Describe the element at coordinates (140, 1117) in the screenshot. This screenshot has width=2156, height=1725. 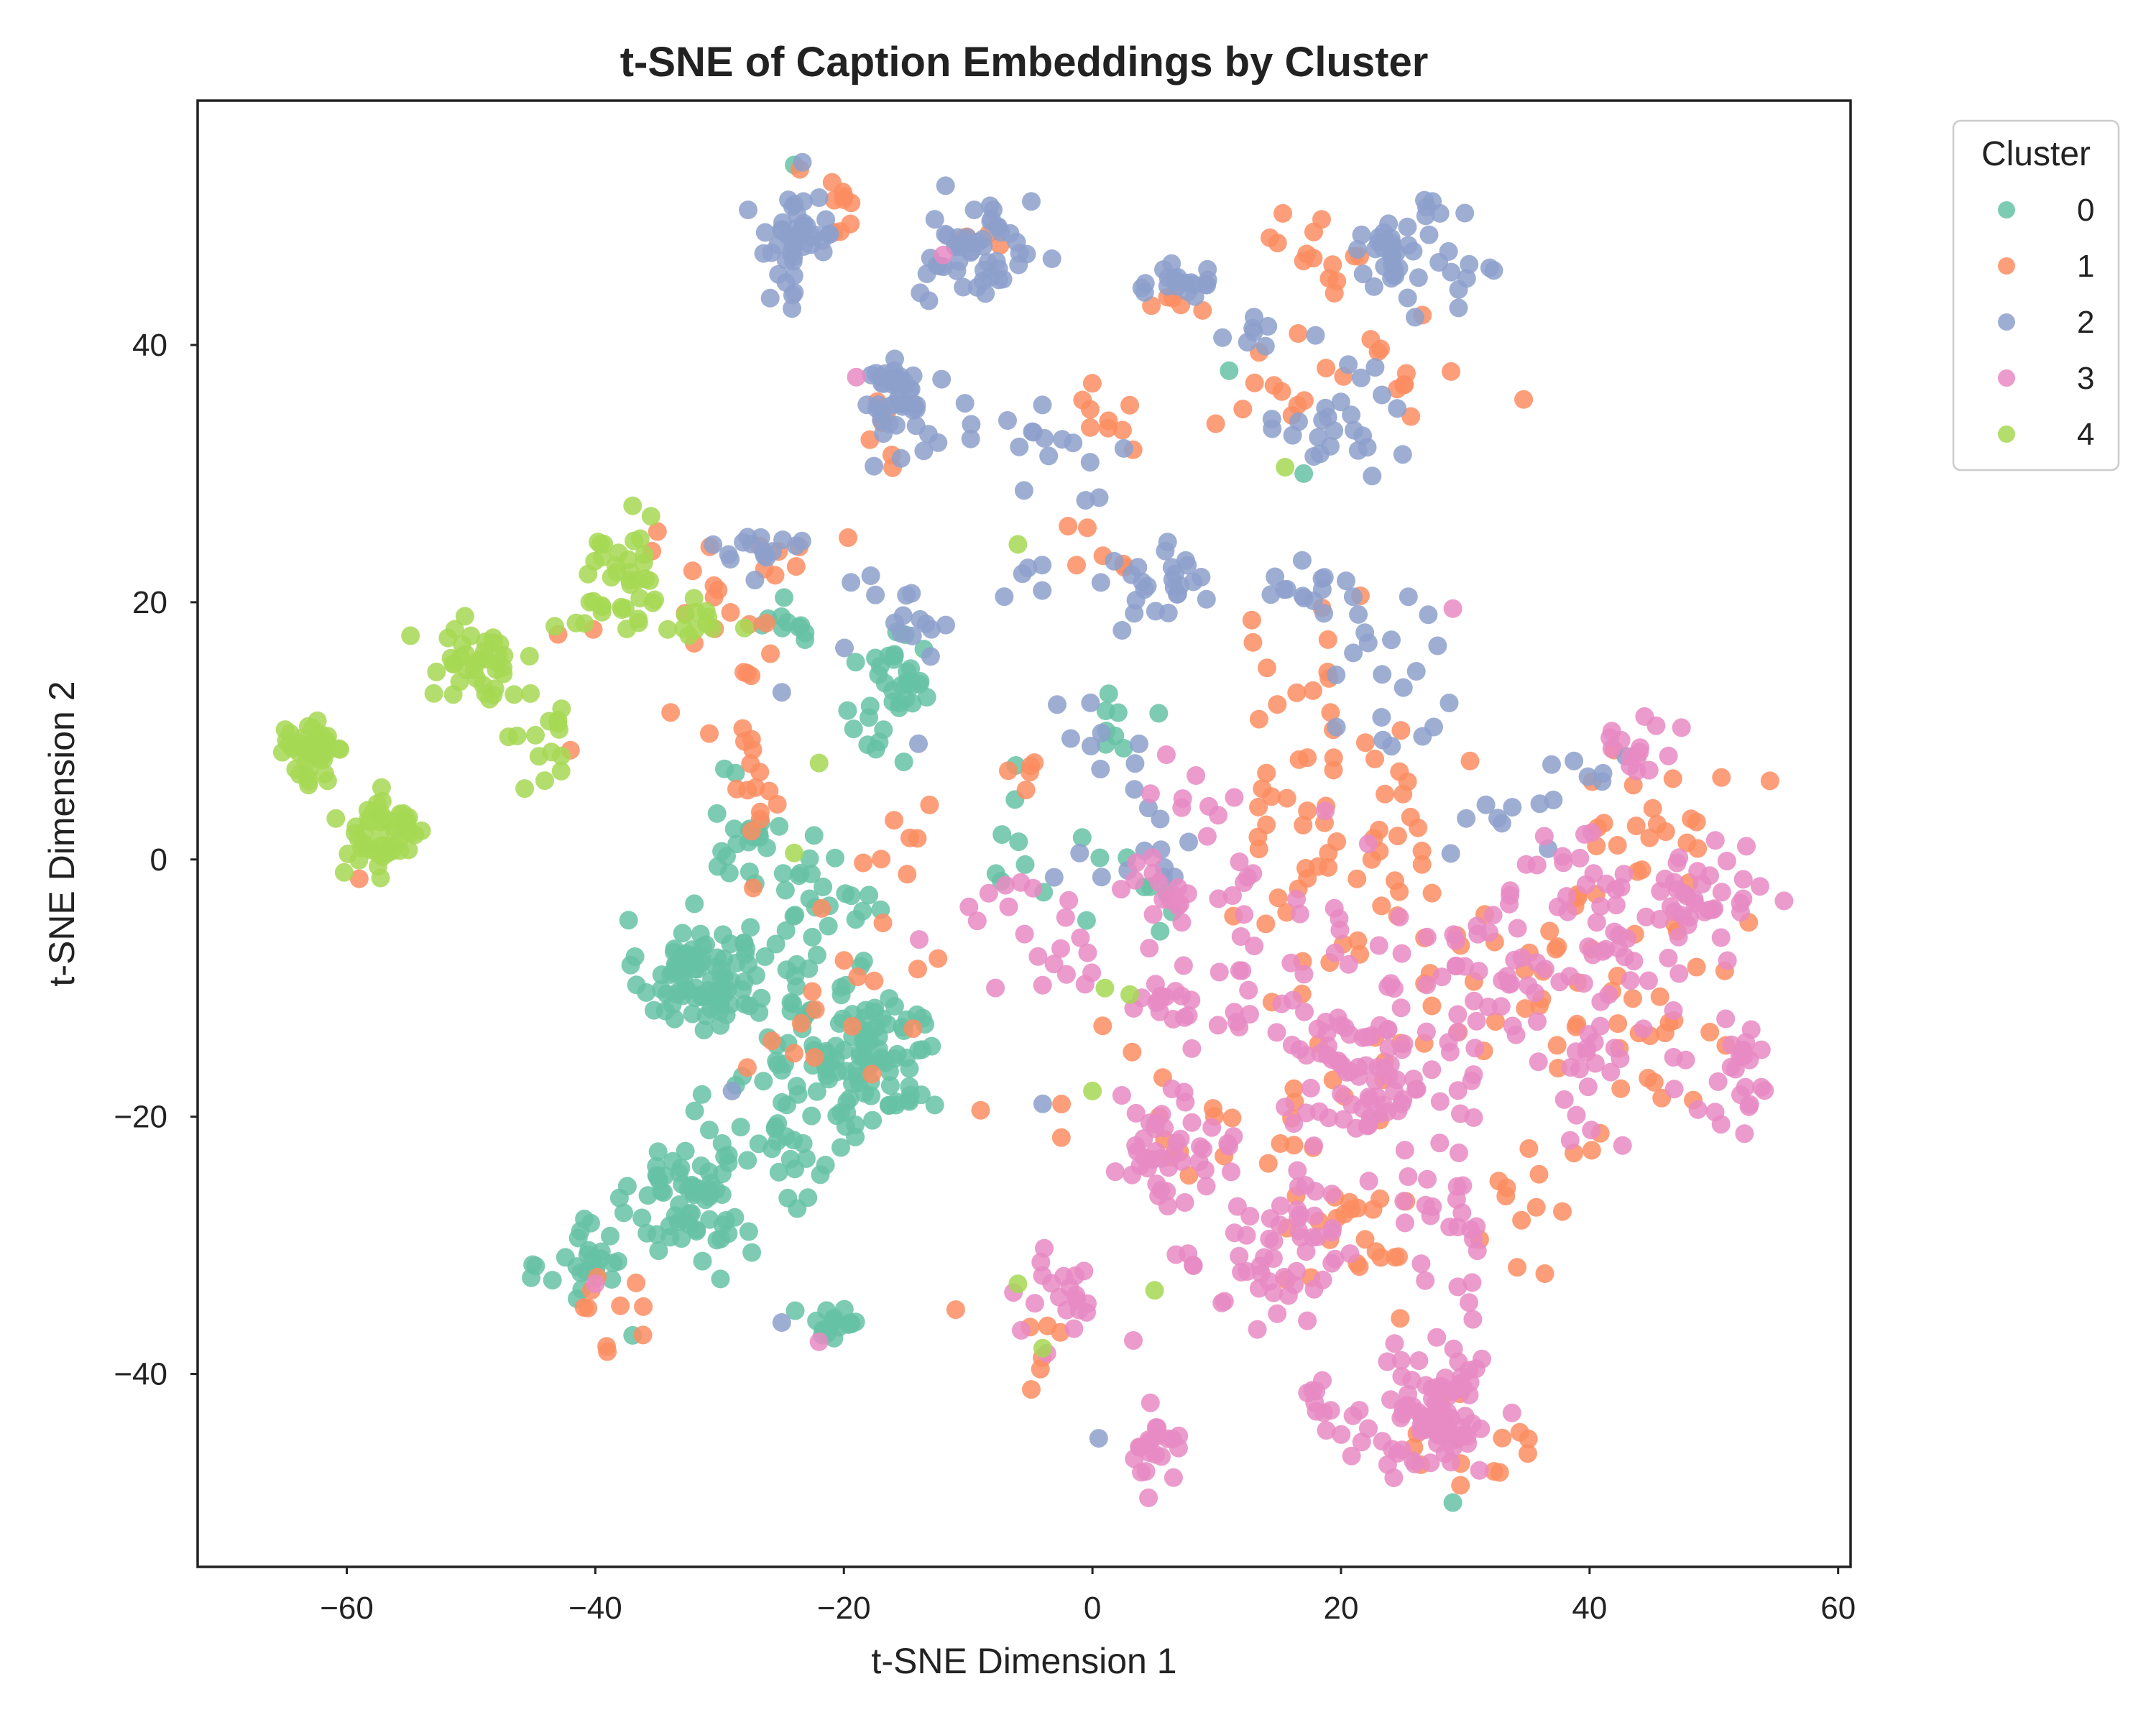
I see `y-tick-label: −20` at that location.